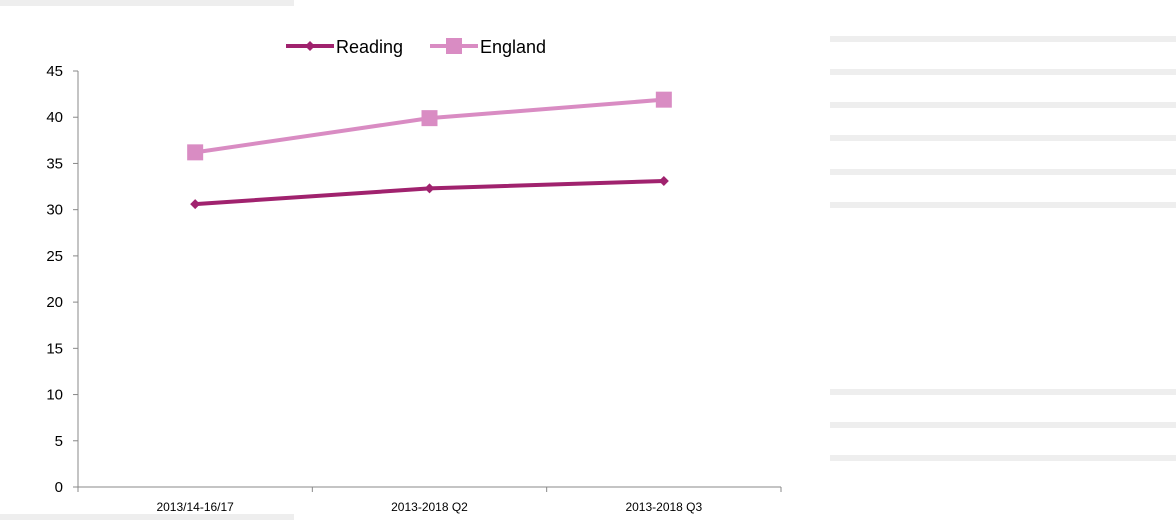 Image resolution: width=1176 pixels, height=525 pixels. Describe the element at coordinates (513, 47) in the screenshot. I see `legend-label: England` at that location.